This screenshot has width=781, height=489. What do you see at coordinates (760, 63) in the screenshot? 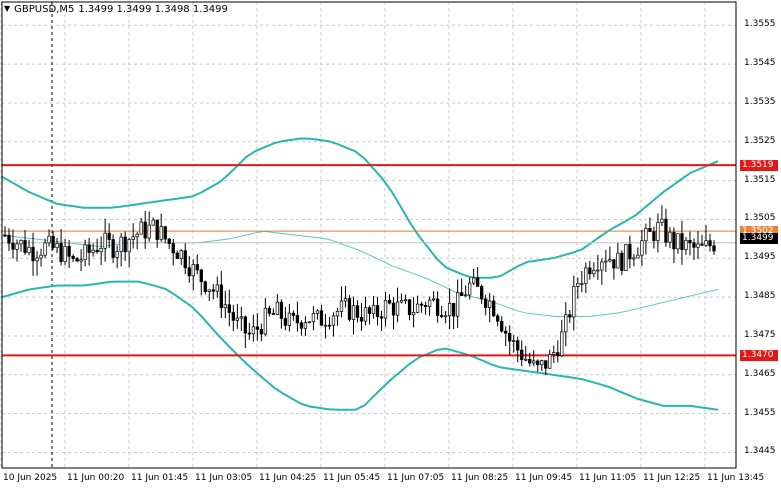
I see `price-tick-label: 1.3545` at bounding box center [760, 63].